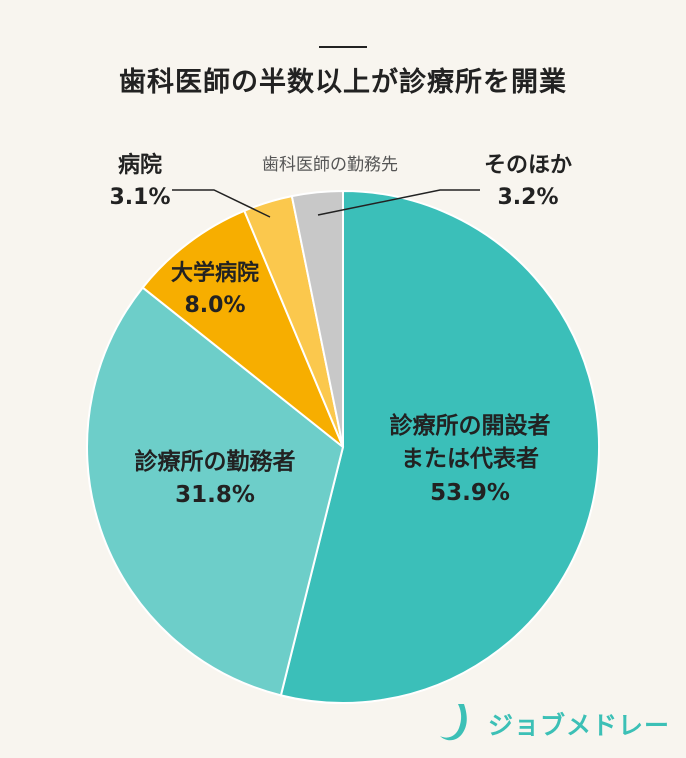 This screenshot has width=686, height=758. What do you see at coordinates (221, 203) in the screenshot?
I see `leader-line-hospital` at bounding box center [221, 203].